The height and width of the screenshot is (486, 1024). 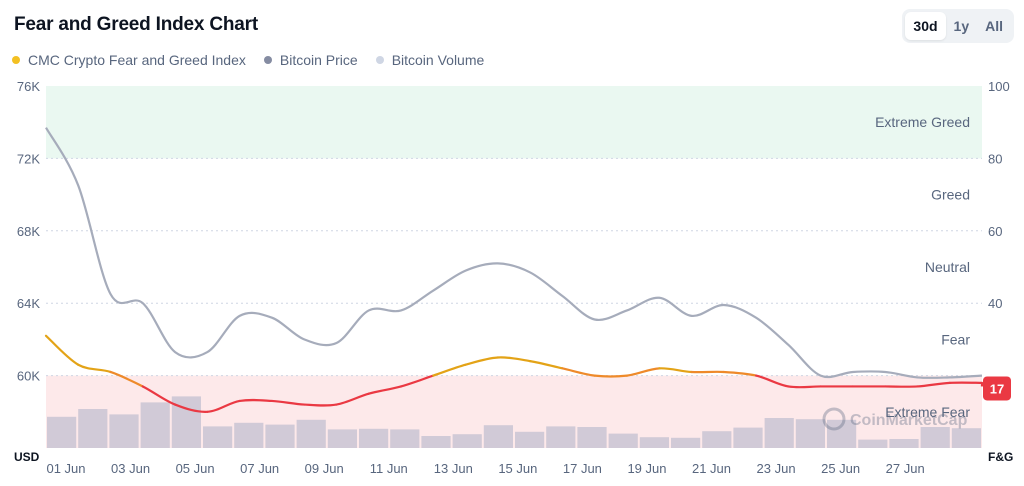 What do you see at coordinates (318, 60) in the screenshot?
I see `legend-label-btc-price: Bitcoin Price` at bounding box center [318, 60].